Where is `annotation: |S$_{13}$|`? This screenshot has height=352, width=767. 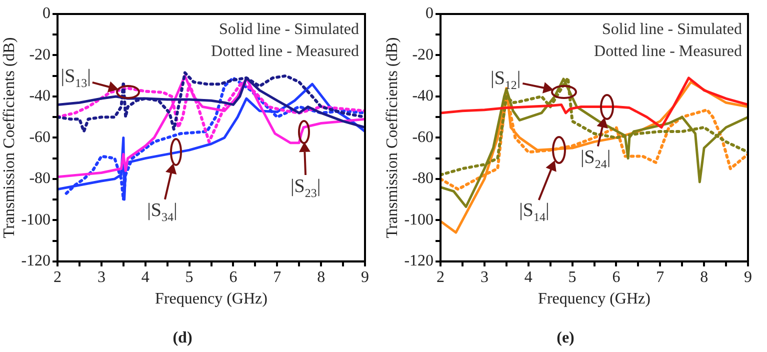 annotation: |S$_{13}$| is located at coordinates (75, 78).